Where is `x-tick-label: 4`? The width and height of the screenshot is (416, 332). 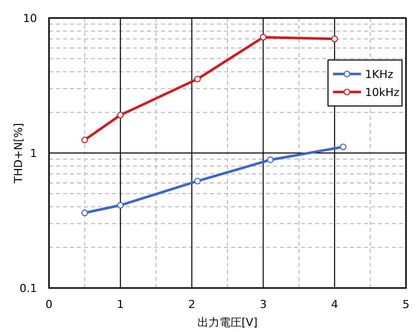 x-tick-label: 4 is located at coordinates (334, 304).